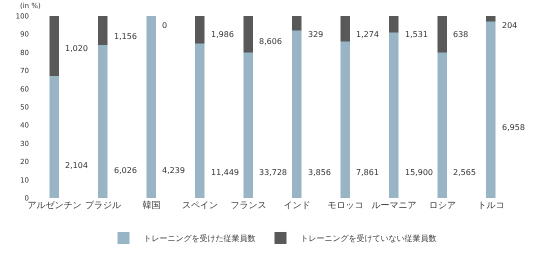  Describe the element at coordinates (200, 239) in the screenshot. I see `legend-label: トレーニングを受けた従業員数` at that location.